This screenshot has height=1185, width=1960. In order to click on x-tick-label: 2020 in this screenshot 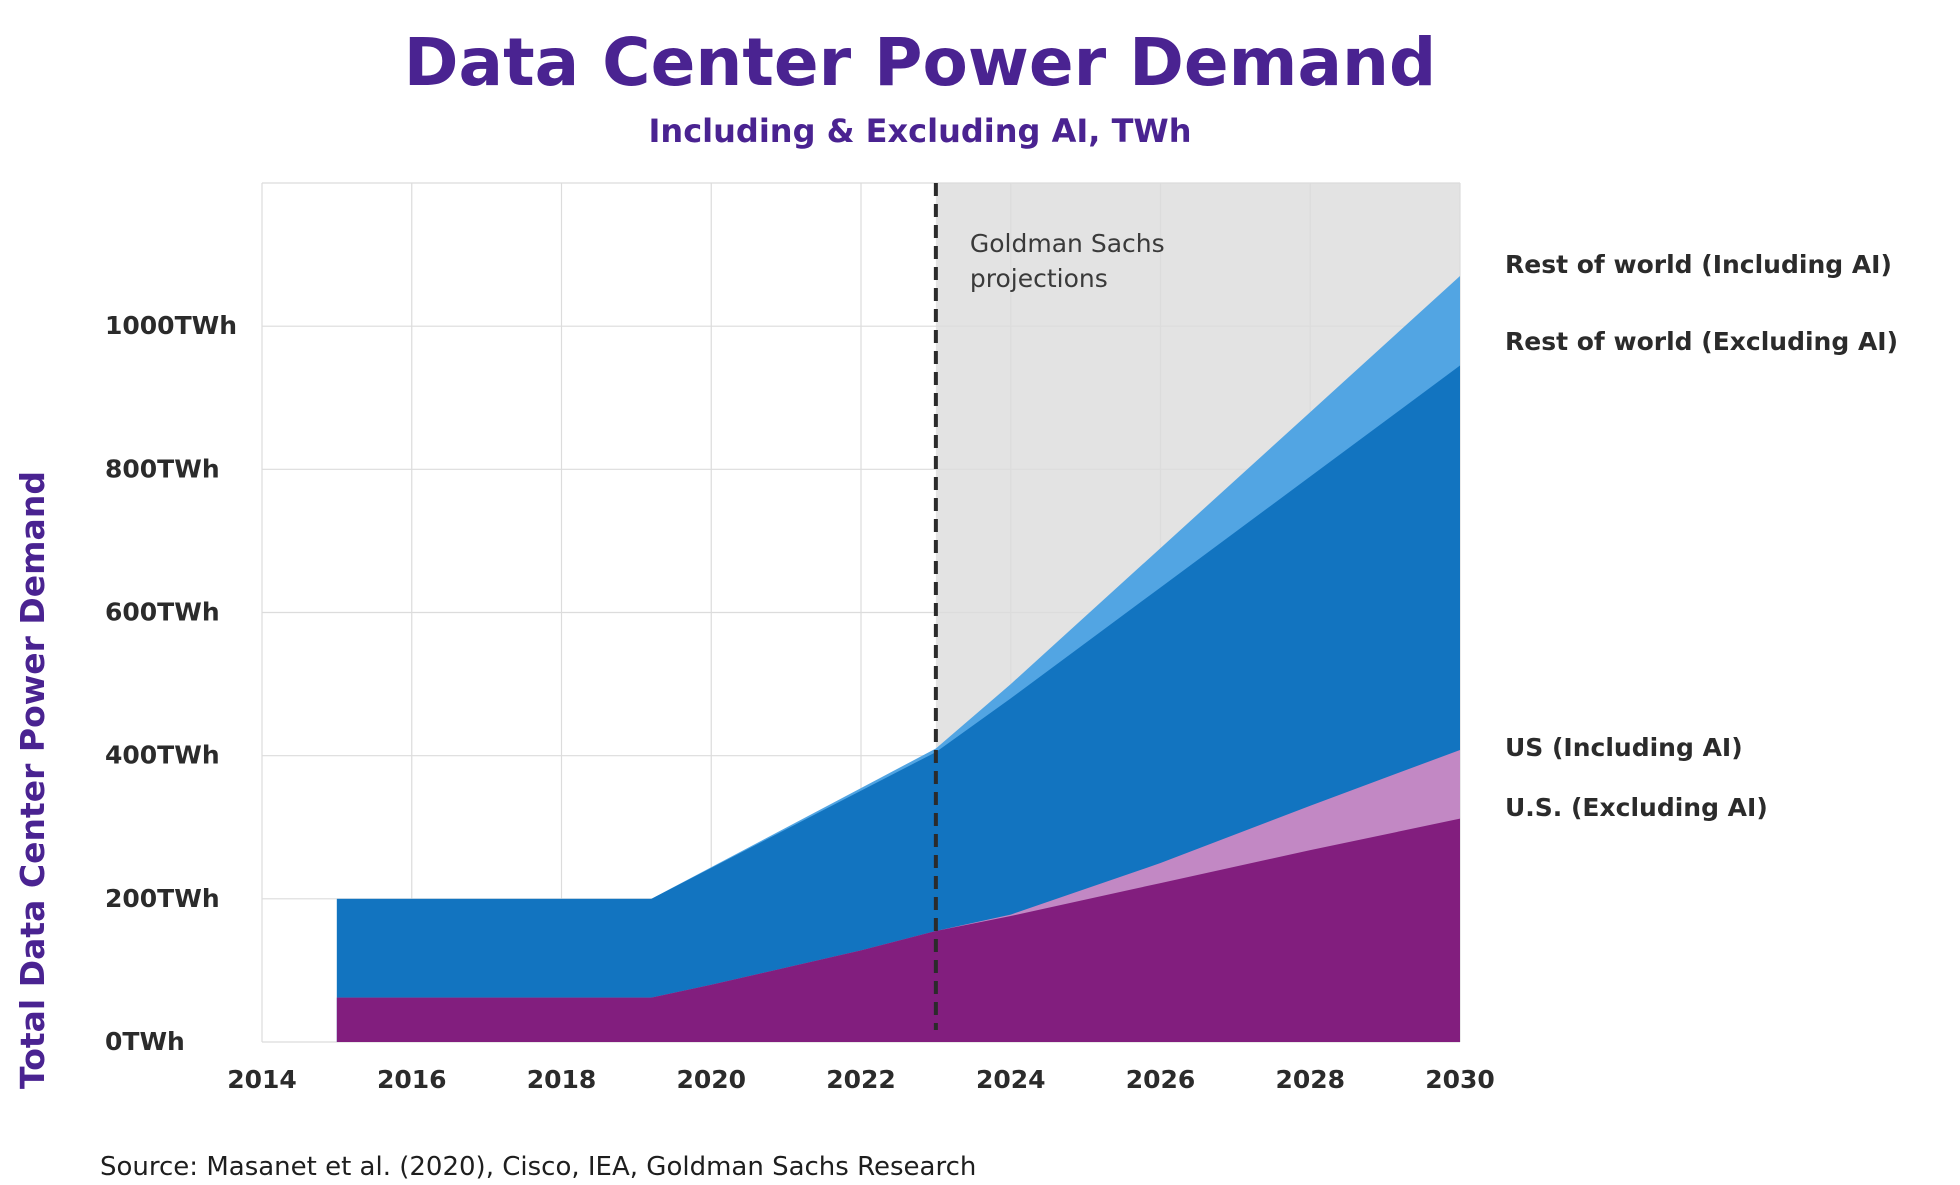, I will do `click(711, 1079)`.